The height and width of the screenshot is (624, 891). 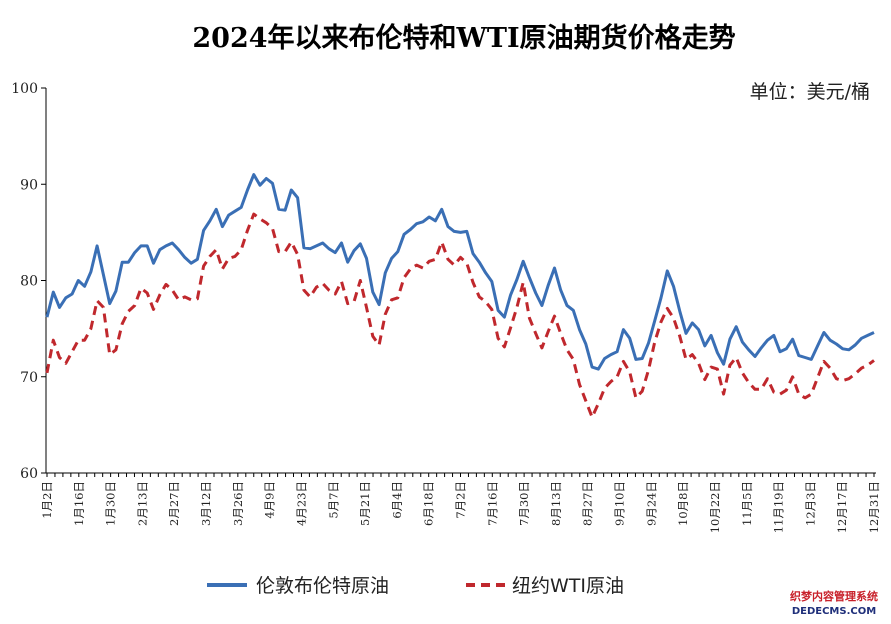 What do you see at coordinates (874, 507) in the screenshot?
I see `x-tick-label: 12月31日` at bounding box center [874, 507].